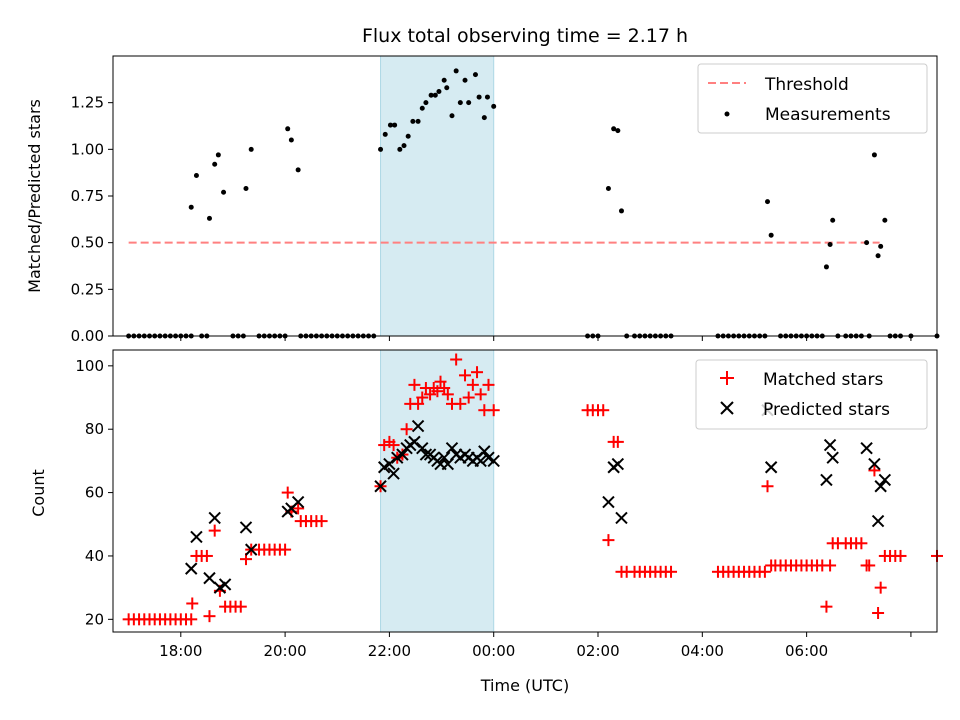  Describe the element at coordinates (94, 556) in the screenshot. I see `y-tick-label: 40` at that location.